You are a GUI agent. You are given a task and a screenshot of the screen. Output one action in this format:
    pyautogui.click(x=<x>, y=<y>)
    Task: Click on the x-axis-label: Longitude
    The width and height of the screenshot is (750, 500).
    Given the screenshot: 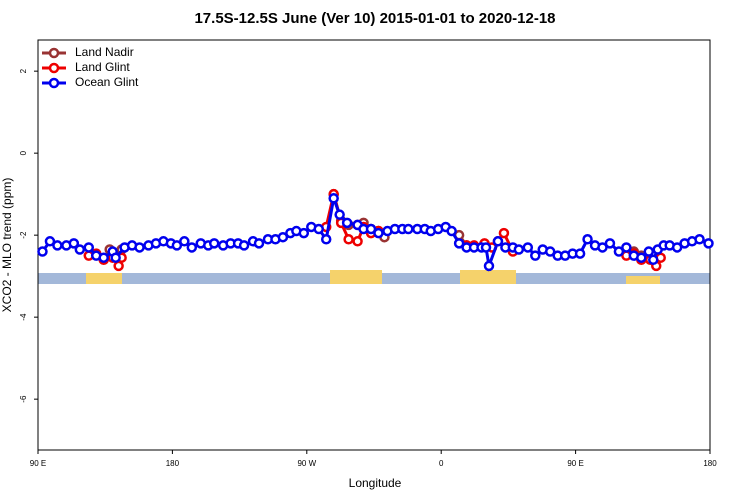 What is the action you would take?
    pyautogui.click(x=375, y=483)
    